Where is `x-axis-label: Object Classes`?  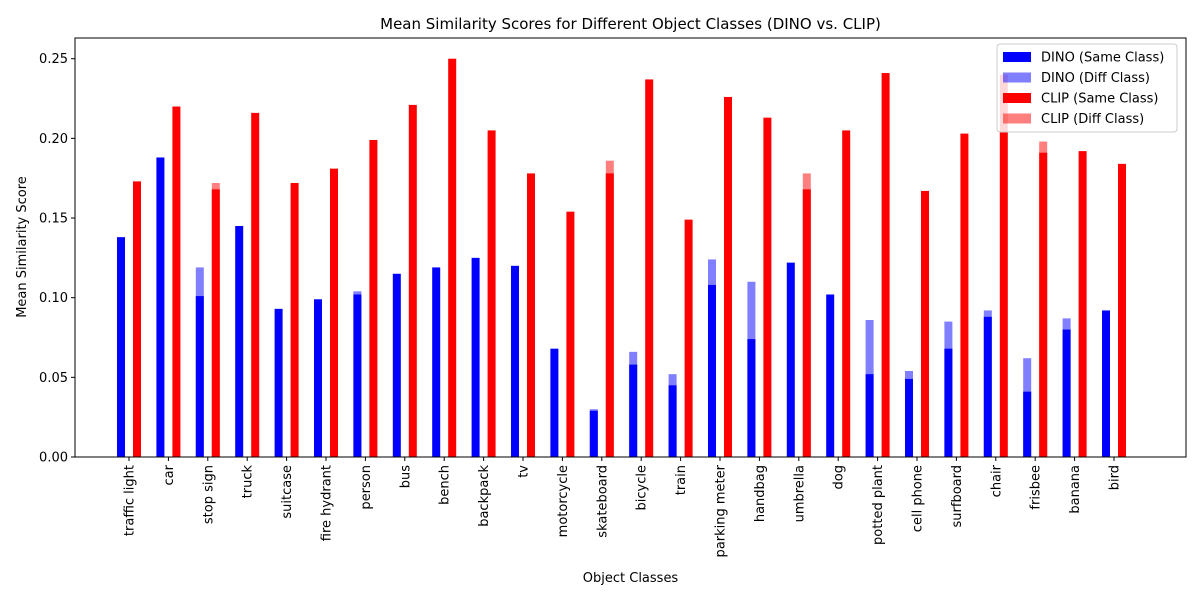
x-axis-label: Object Classes is located at coordinates (631, 578).